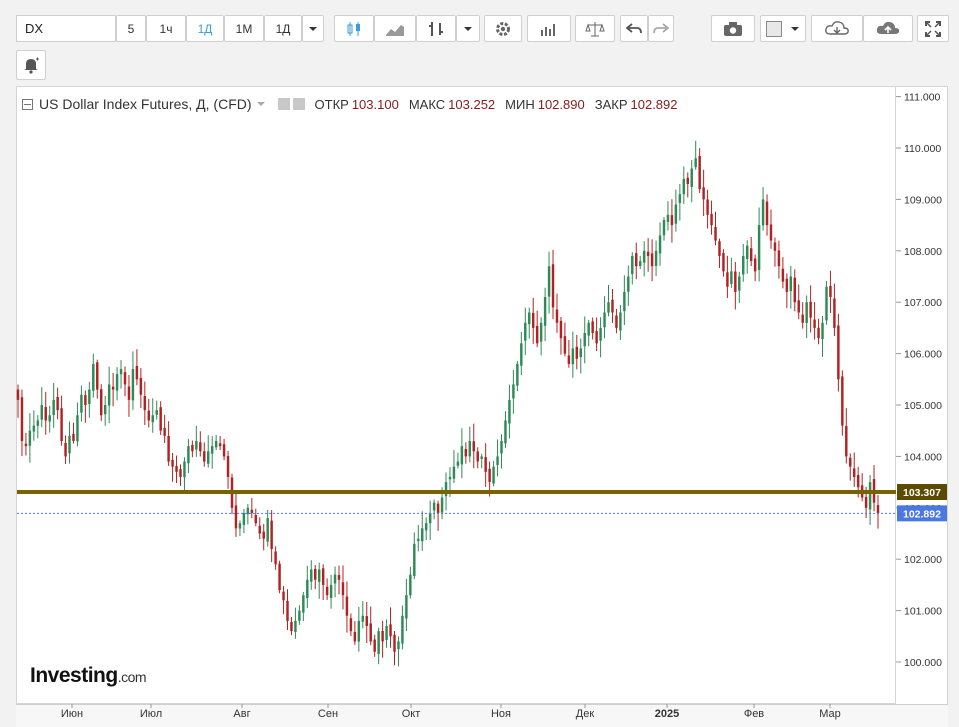 The height and width of the screenshot is (727, 959). I want to click on redo-icon, so click(661, 27).